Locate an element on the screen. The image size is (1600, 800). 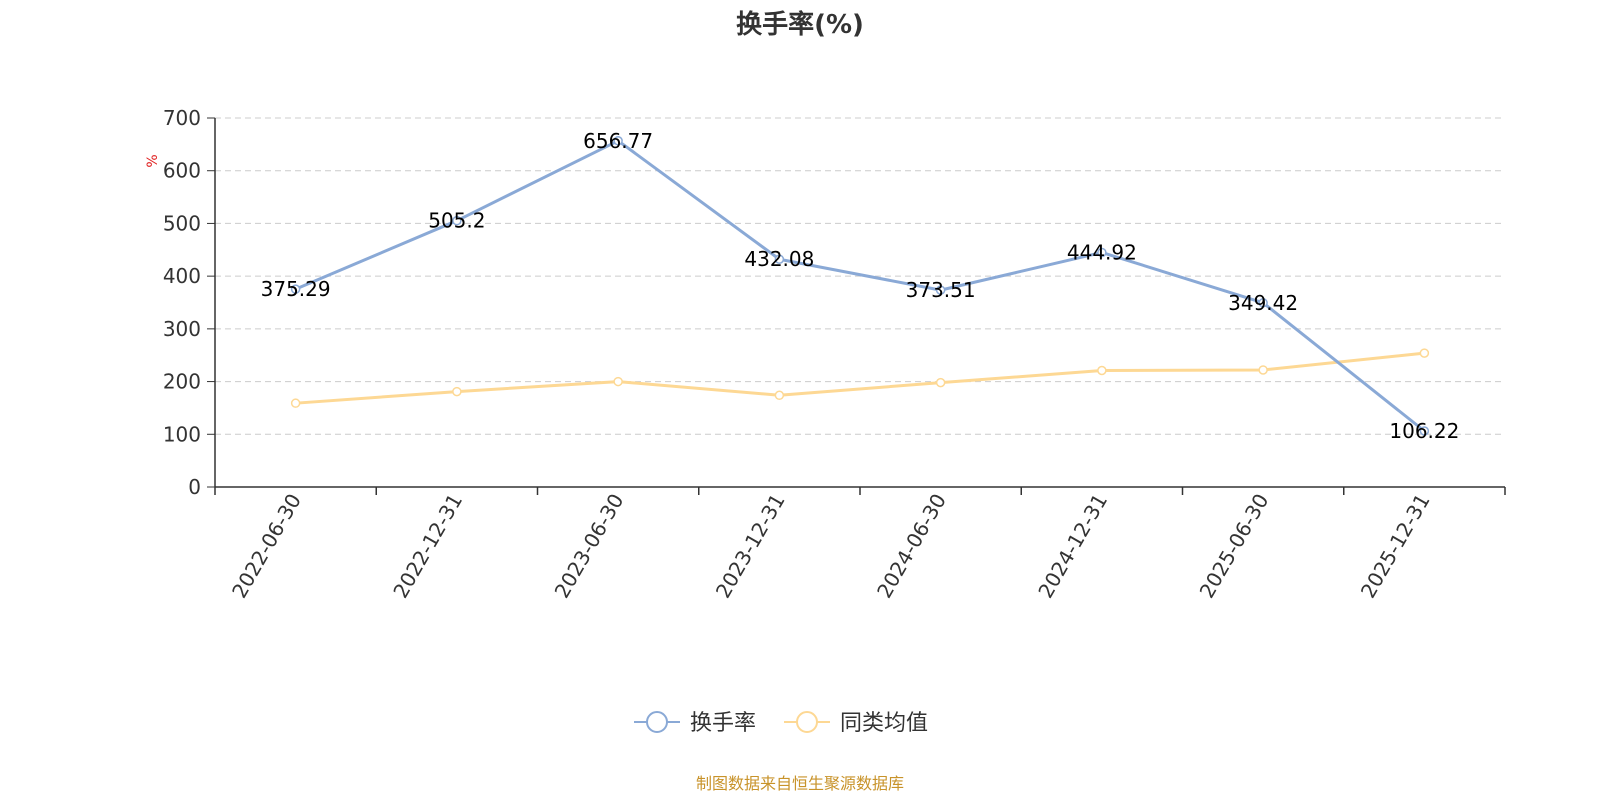
y-tick-label: 200 is located at coordinates (182, 382).